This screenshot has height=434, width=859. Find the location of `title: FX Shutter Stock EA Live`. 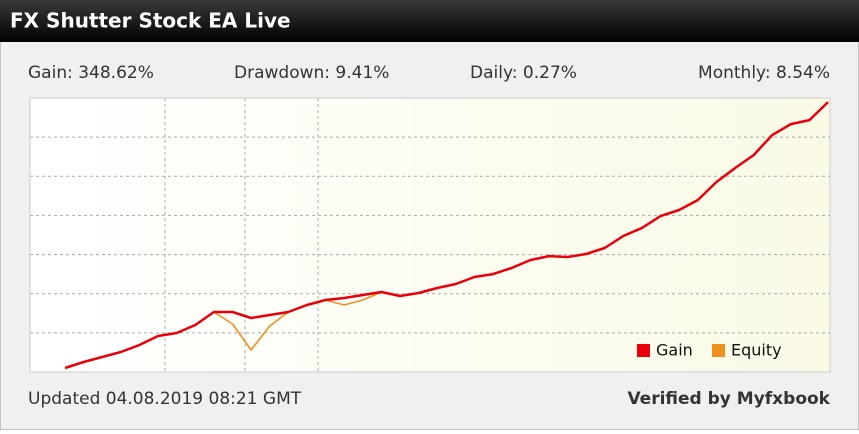

title: FX Shutter Stock EA Live is located at coordinates (150, 21).